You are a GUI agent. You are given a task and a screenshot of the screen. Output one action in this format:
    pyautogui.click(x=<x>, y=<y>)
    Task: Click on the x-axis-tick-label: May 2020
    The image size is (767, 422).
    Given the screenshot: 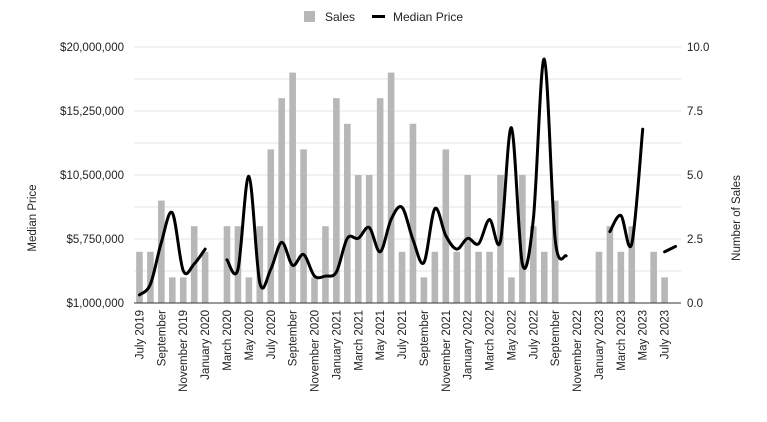 What is the action you would take?
    pyautogui.click(x=250, y=335)
    